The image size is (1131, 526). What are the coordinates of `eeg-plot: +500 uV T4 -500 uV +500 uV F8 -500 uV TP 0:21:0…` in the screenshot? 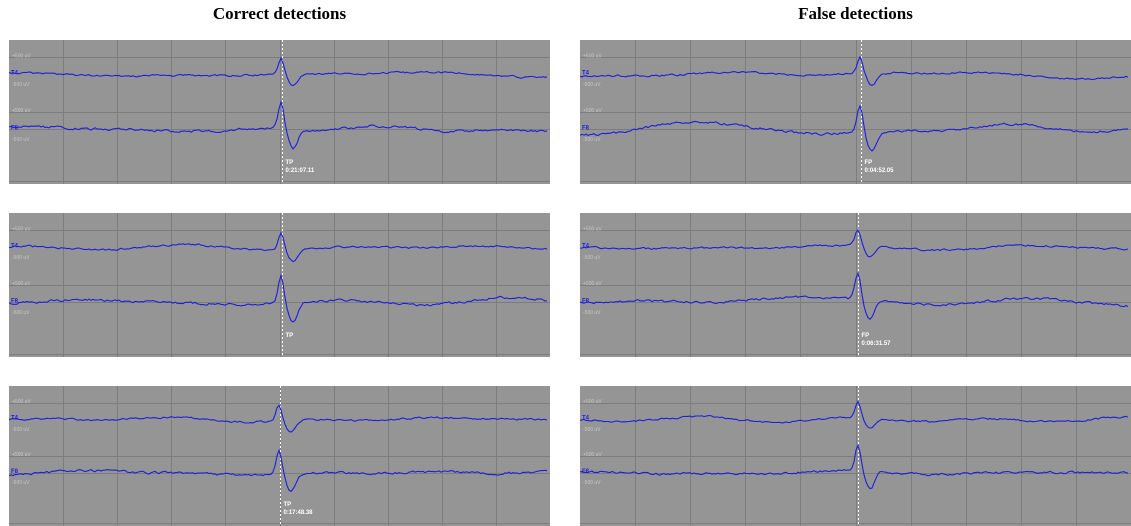 It's located at (279, 112).